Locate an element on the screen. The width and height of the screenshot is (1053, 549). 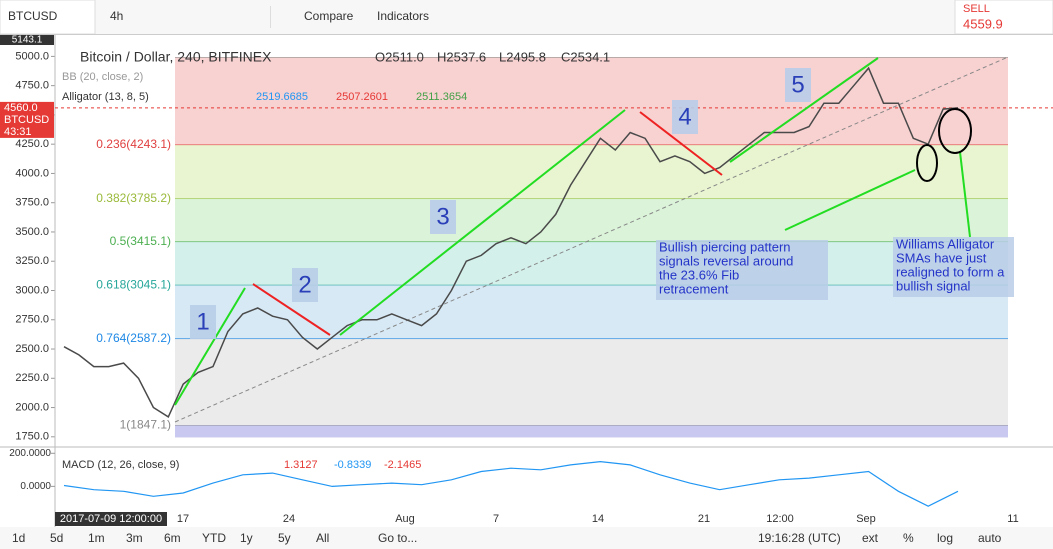
symbol-box is located at coordinates (48, 17).